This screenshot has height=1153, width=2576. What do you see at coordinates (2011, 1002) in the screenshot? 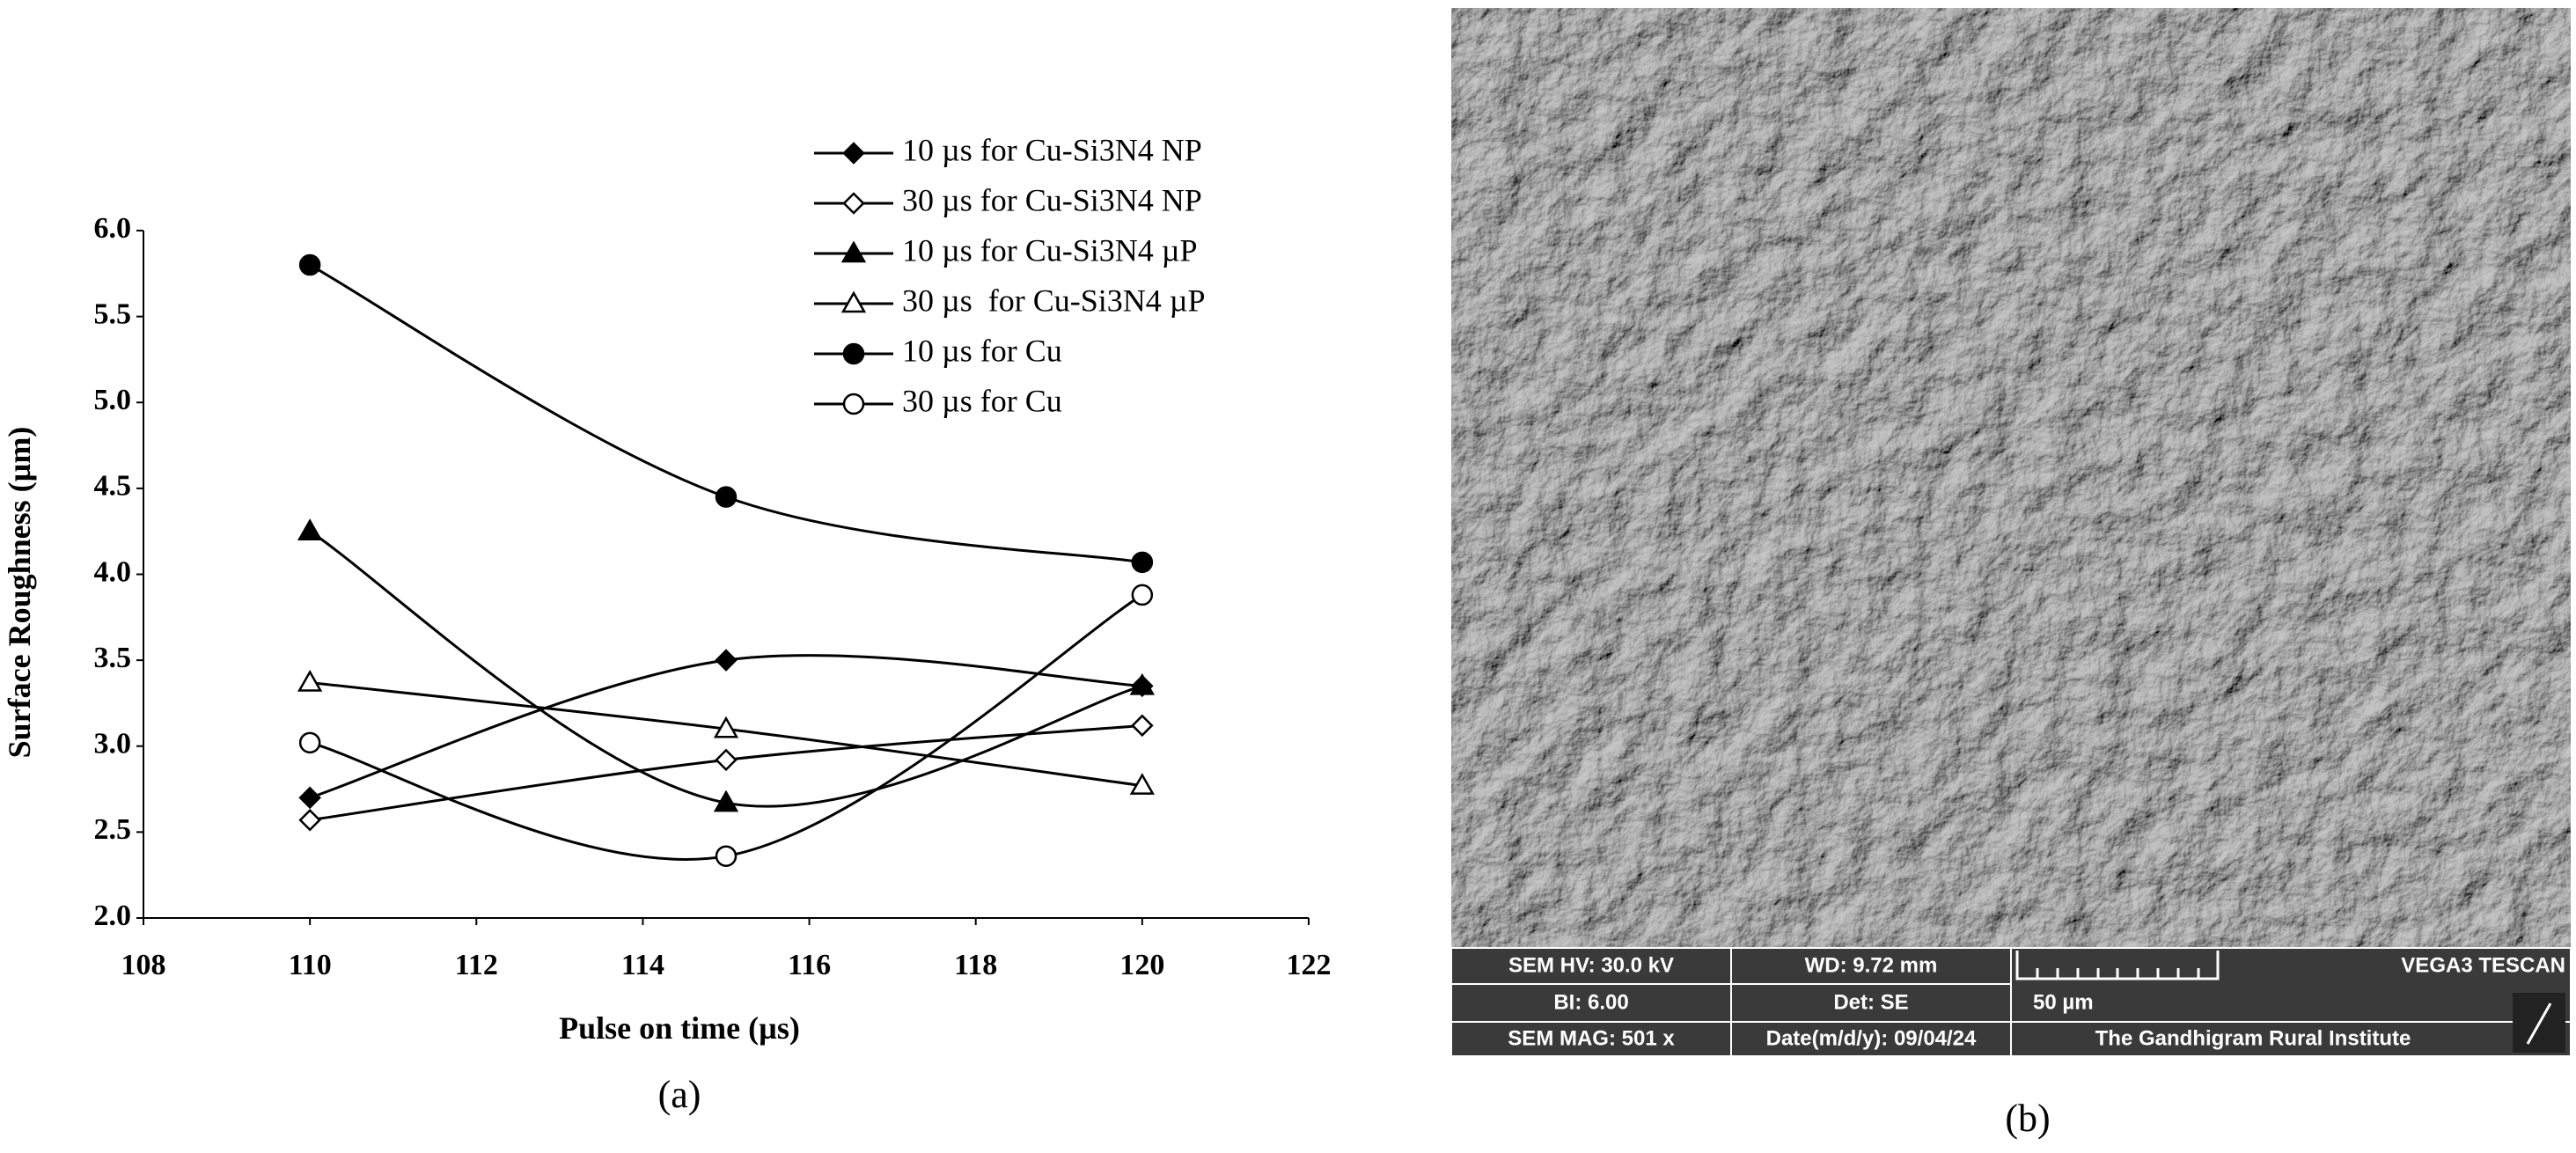
I see `info-grid` at bounding box center [2011, 1002].